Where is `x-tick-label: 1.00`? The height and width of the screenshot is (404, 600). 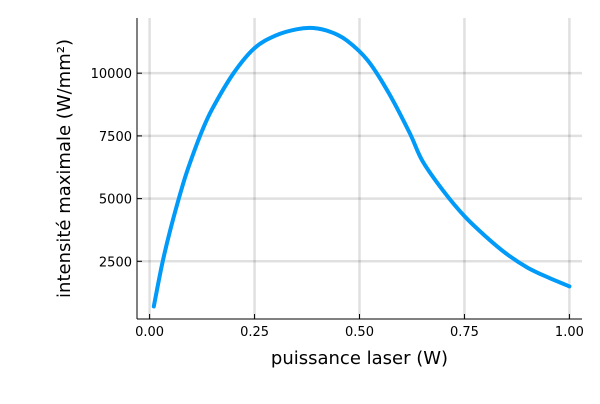
x-tick-label: 1.00 is located at coordinates (569, 332).